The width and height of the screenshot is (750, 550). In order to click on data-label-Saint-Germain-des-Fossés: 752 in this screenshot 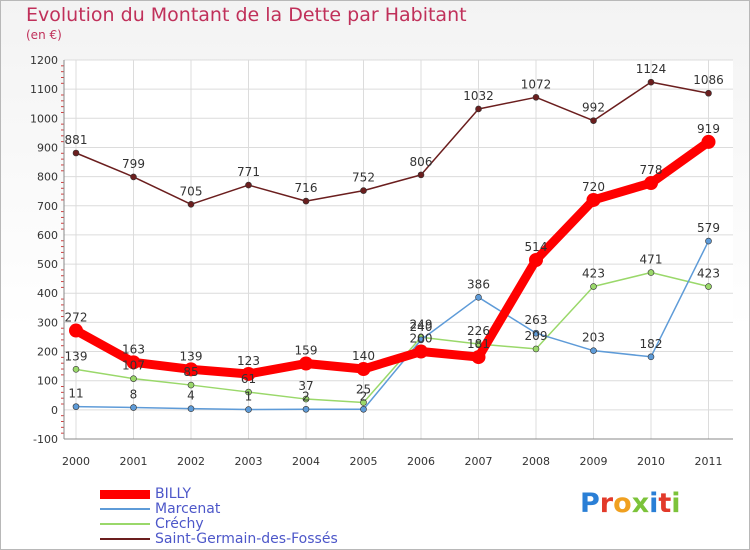, I will do `click(363, 178)`.